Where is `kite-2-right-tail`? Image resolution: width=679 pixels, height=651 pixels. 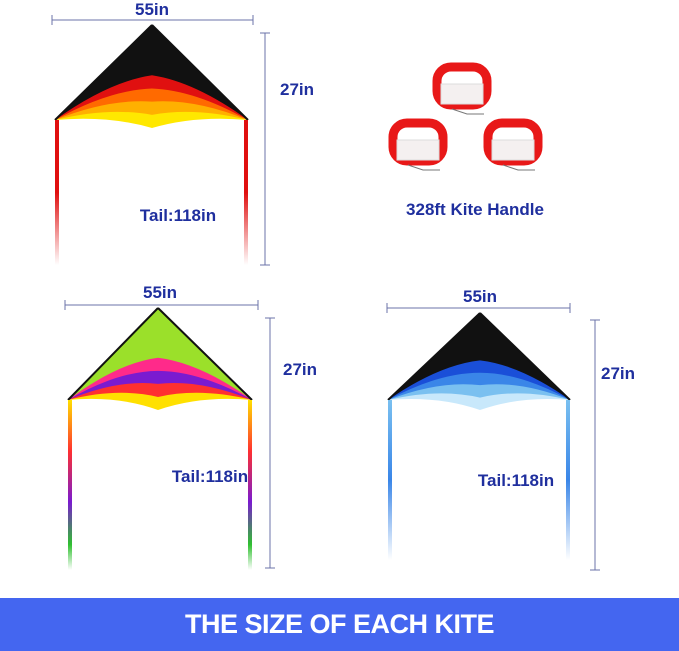 kite-2-right-tail is located at coordinates (250, 485).